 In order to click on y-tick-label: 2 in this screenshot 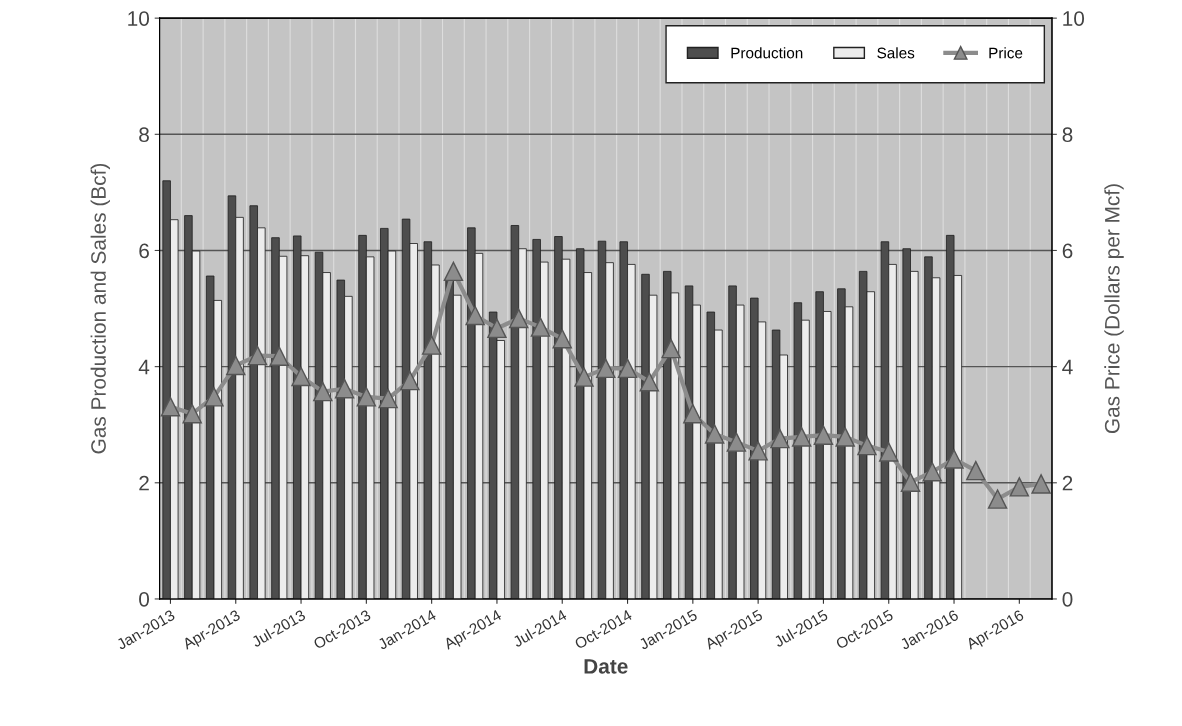, I will do `click(144, 483)`.